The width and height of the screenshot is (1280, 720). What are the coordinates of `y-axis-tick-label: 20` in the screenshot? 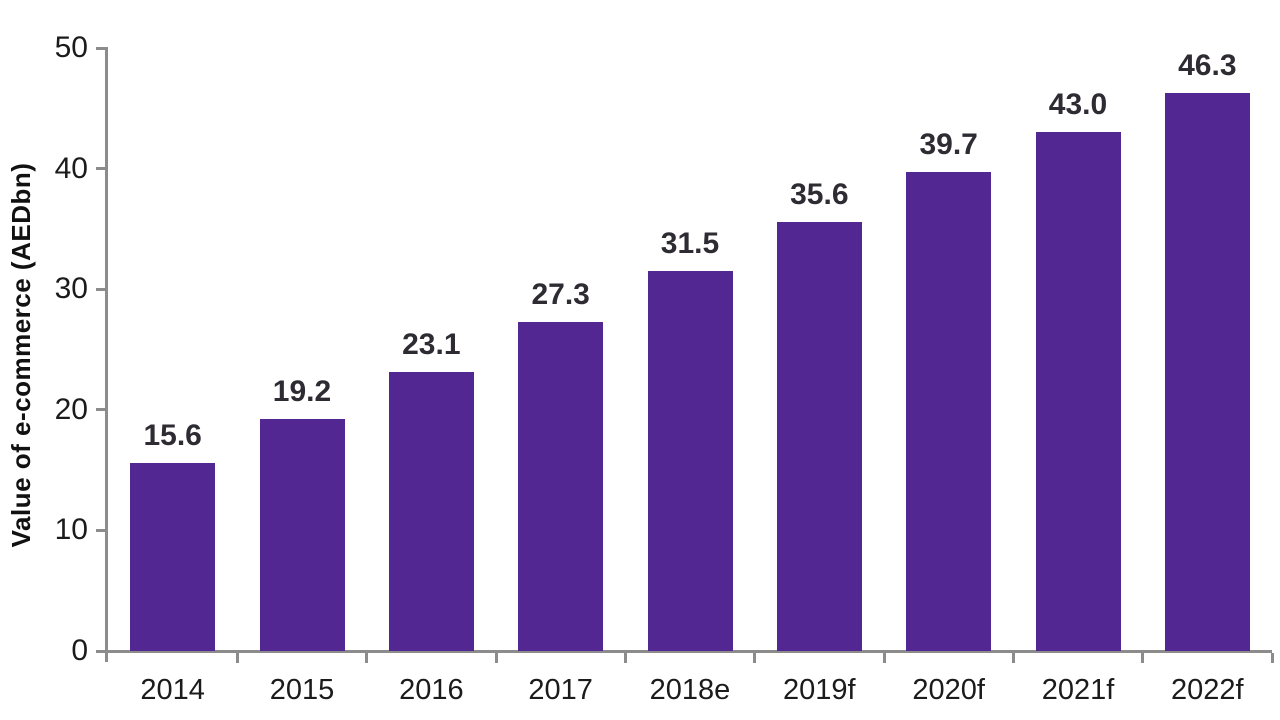 It's located at (71, 409).